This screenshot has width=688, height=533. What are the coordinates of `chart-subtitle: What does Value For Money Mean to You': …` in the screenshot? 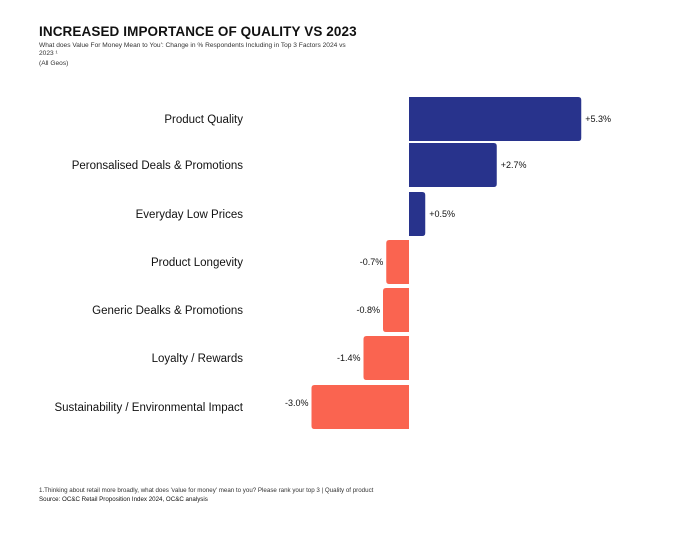 It's located at (192, 50).